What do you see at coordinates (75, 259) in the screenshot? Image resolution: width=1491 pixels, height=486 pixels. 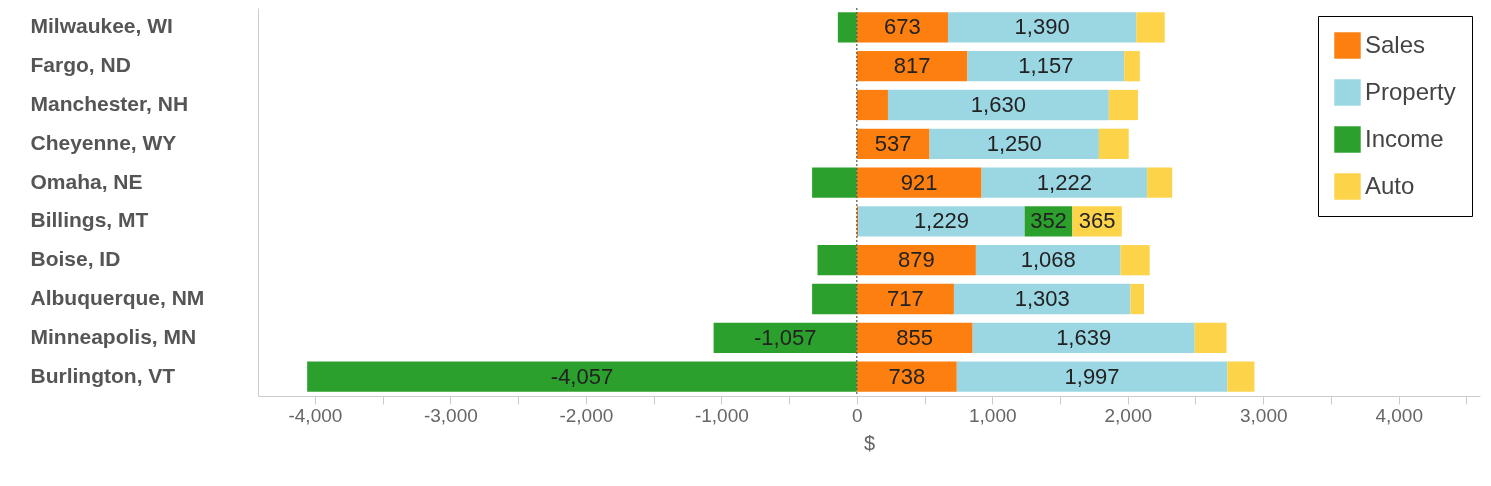 I see `y-tick-label: Boise, ID` at bounding box center [75, 259].